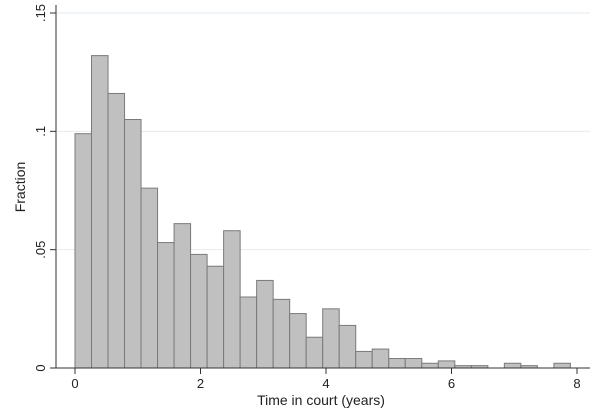  What do you see at coordinates (576, 383) in the screenshot?
I see `x-tick-label: 8` at bounding box center [576, 383].